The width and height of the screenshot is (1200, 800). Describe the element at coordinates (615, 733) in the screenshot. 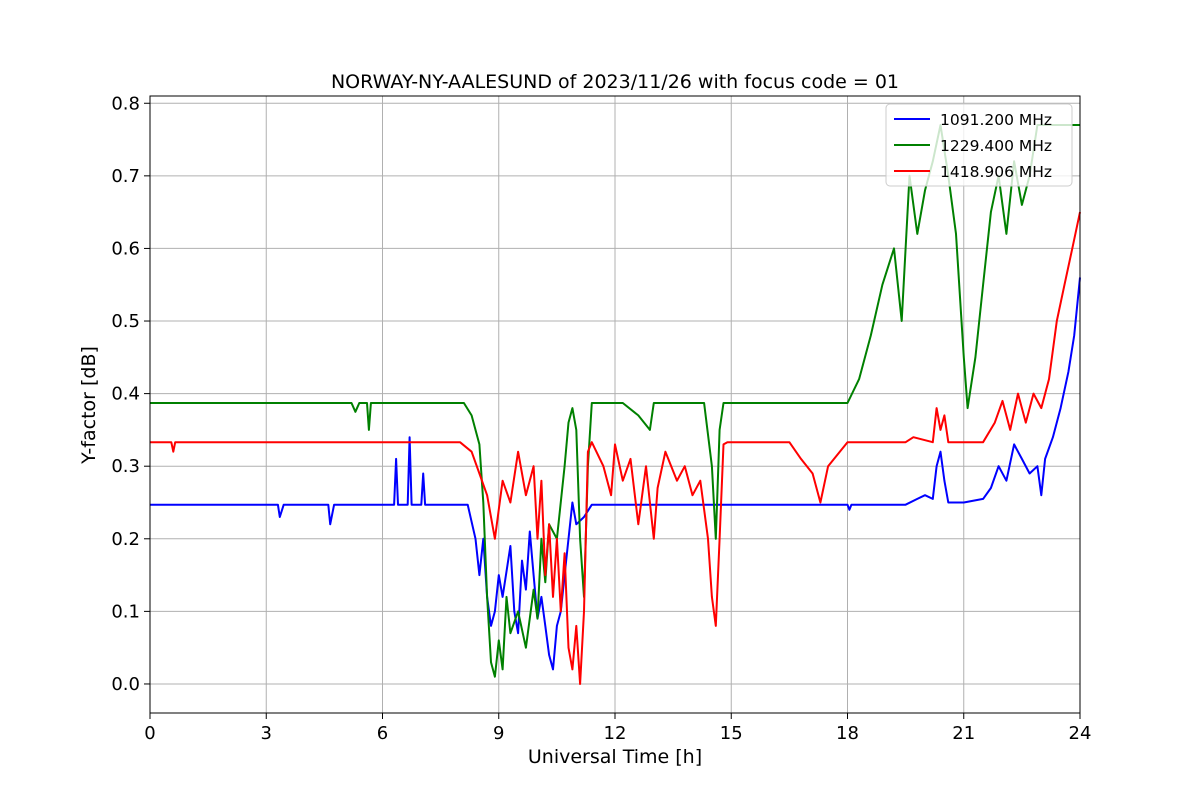

I see `x-tick-label: 12` at that location.